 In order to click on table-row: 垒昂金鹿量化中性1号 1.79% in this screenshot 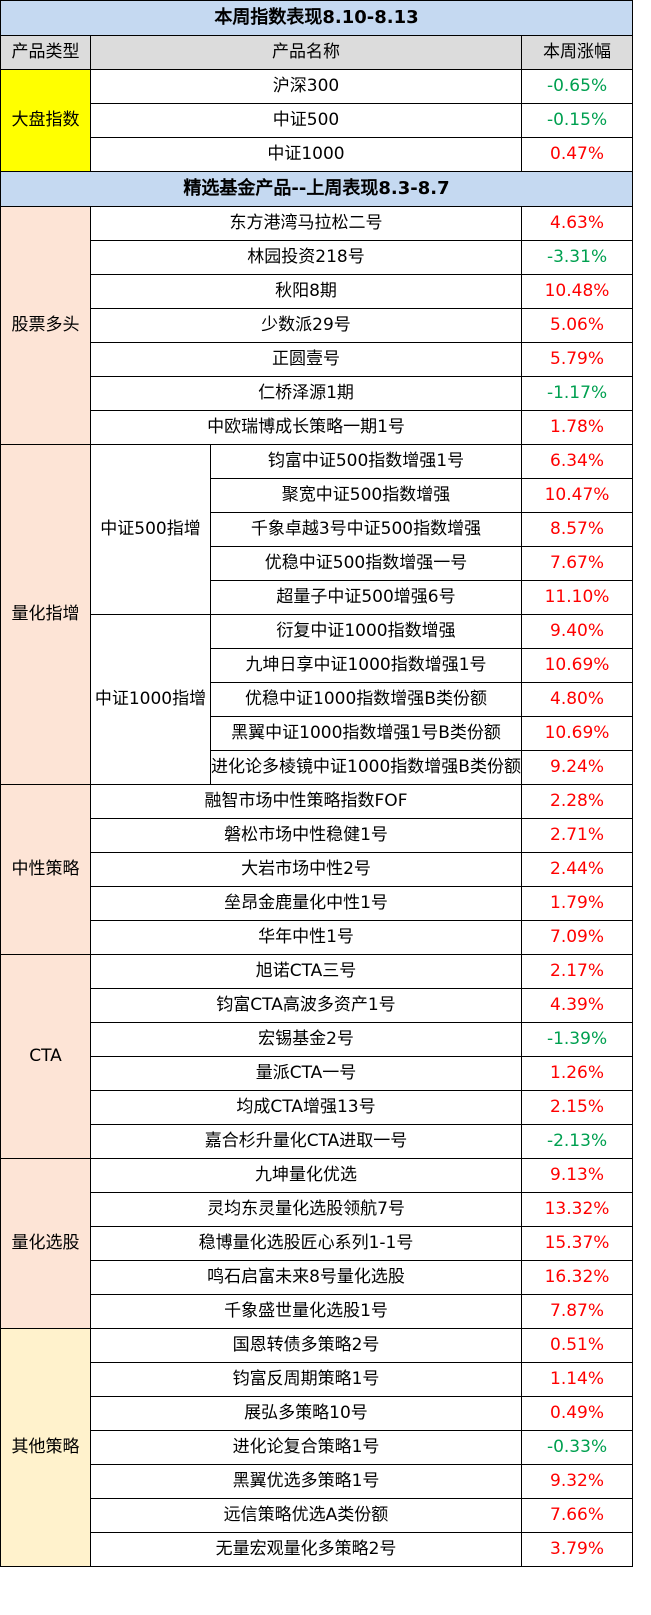, I will do `click(317, 903)`.